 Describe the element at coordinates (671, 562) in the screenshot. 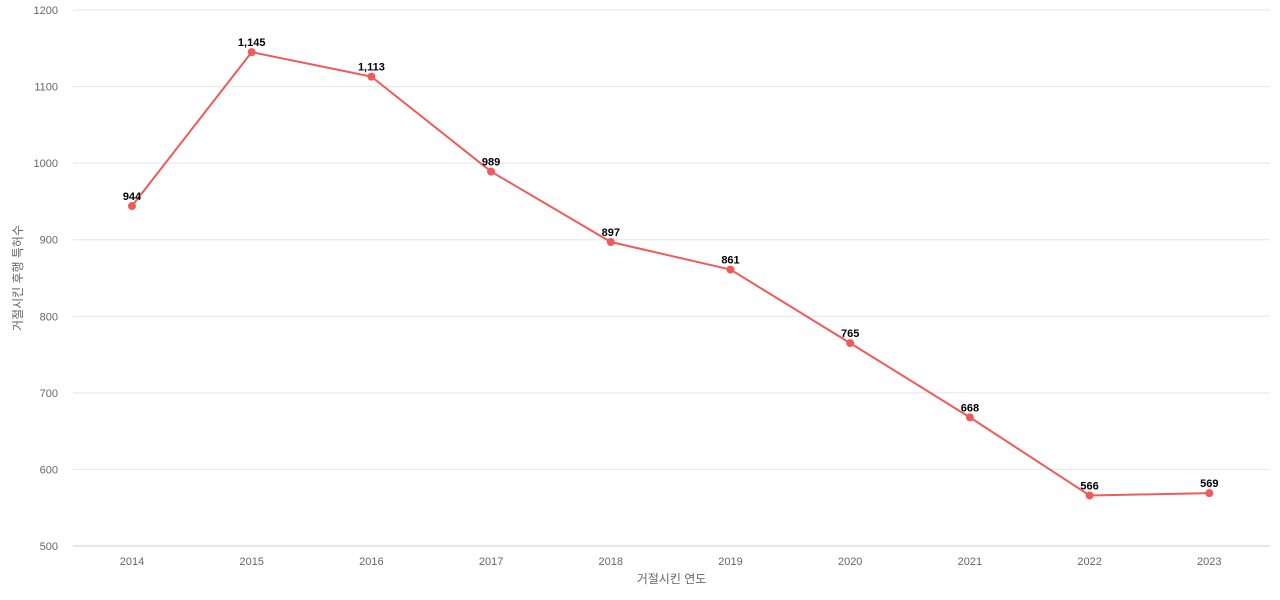

I see `x-axis-tick-labels: 2014 2015 2016 2017 2018 2019 2020 2021 2022 2023` at that location.